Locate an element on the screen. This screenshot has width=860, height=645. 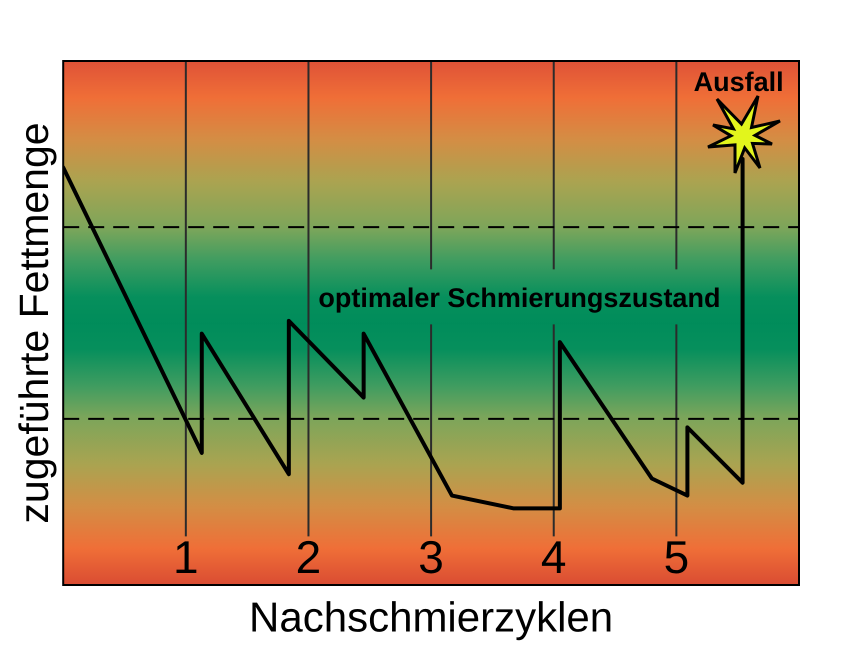
x-tick-label: 5 is located at coordinates (677, 557).